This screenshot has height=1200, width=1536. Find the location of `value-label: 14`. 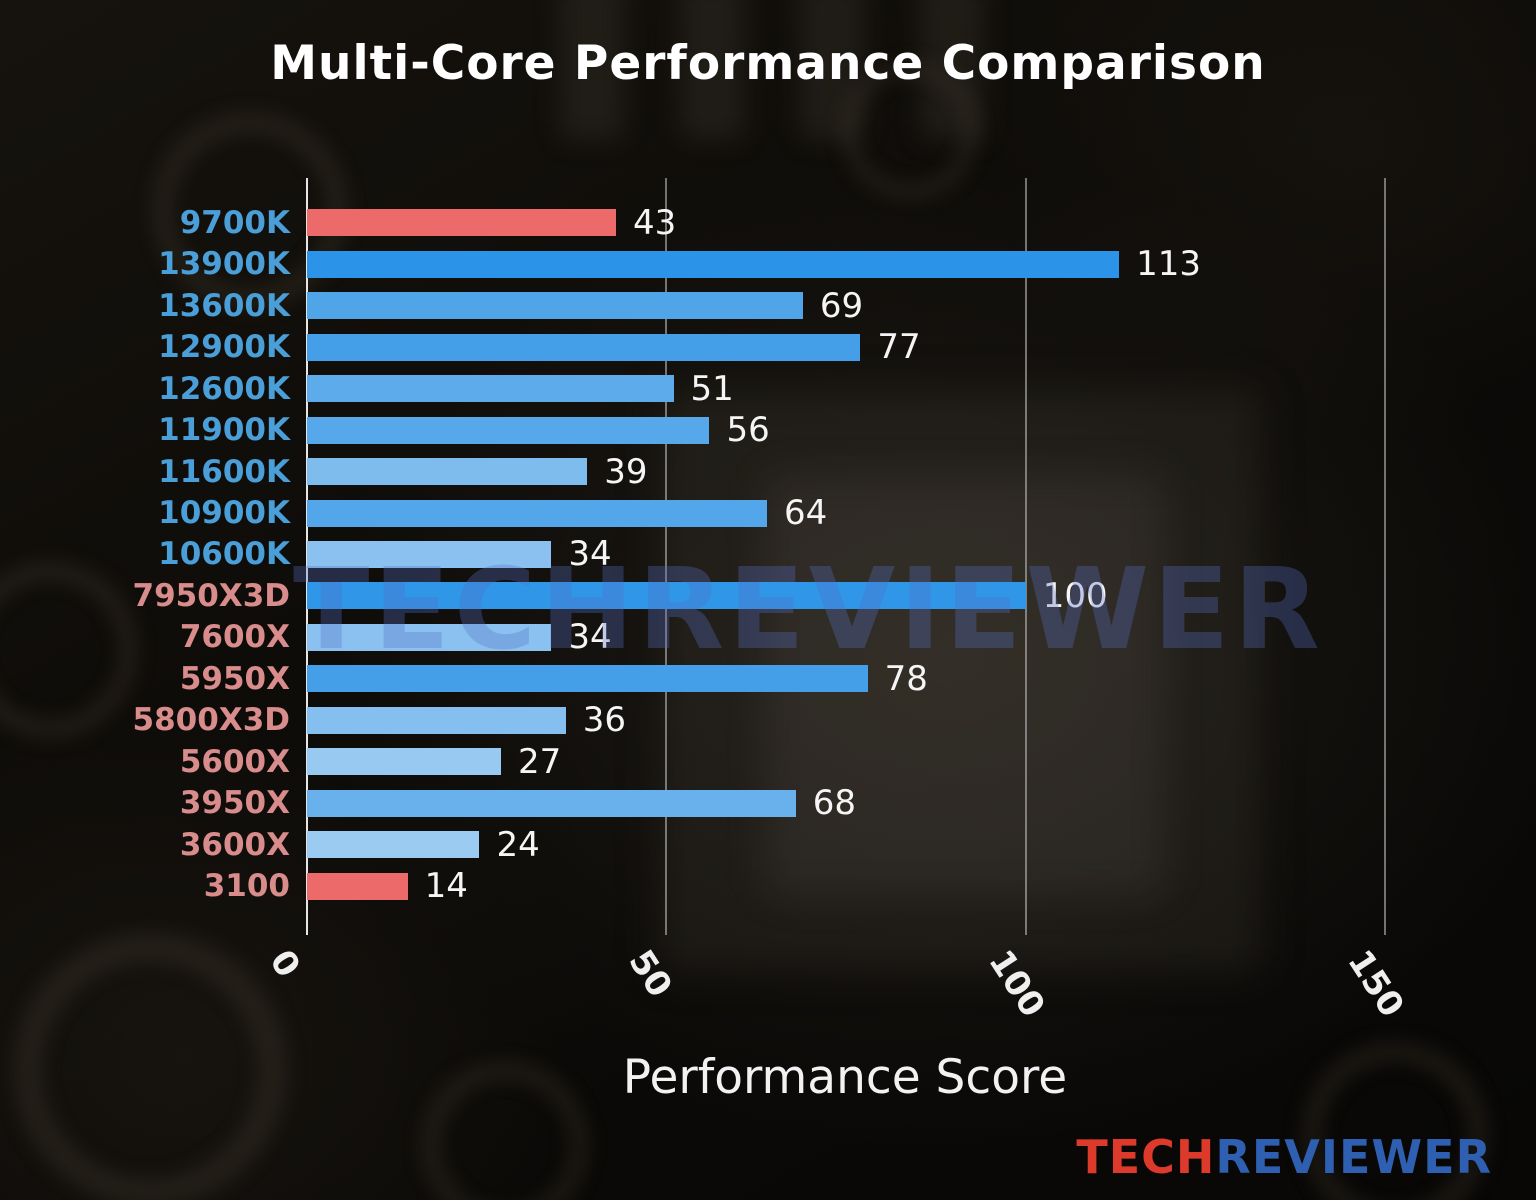

value-label: 14 is located at coordinates (446, 886).